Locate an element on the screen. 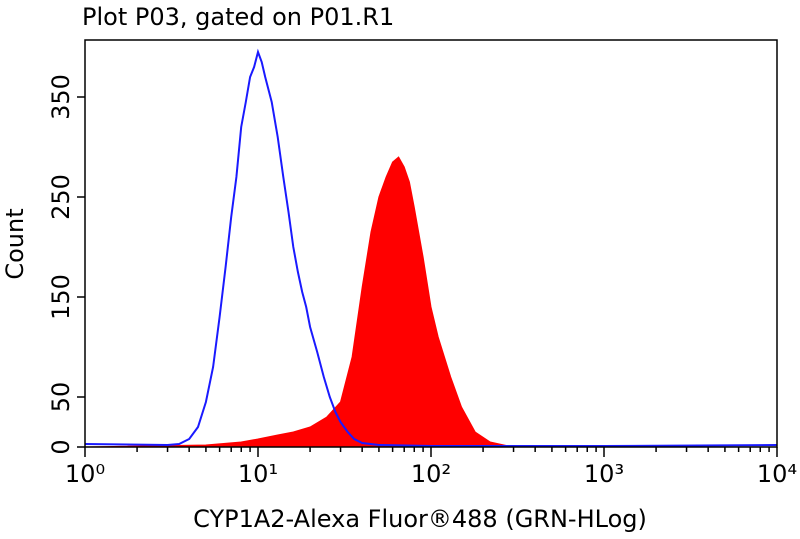 This screenshot has width=800, height=539. x-tick-label: 10³ is located at coordinates (604, 474).